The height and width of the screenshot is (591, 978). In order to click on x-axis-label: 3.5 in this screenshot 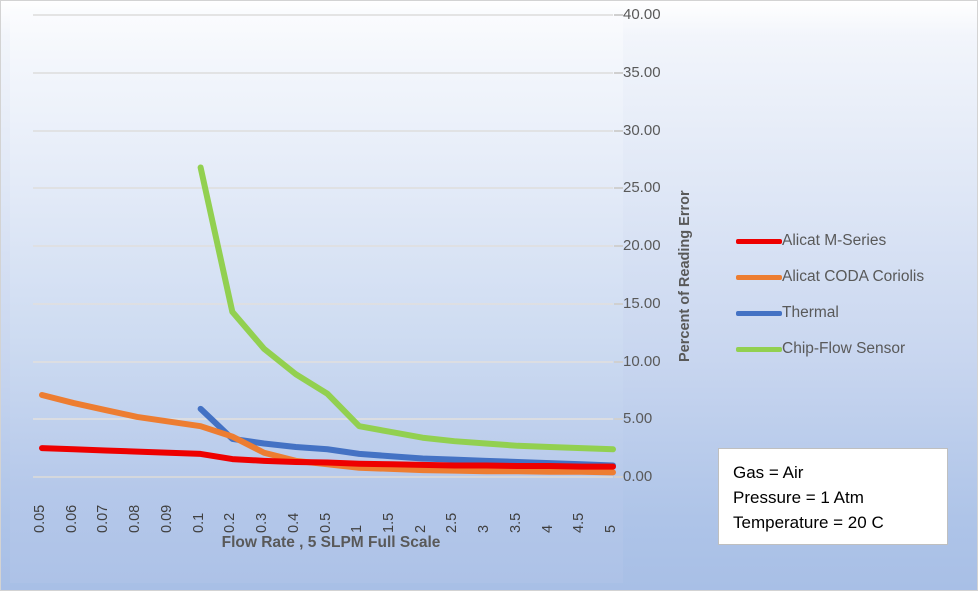, I will do `click(515, 522)`.